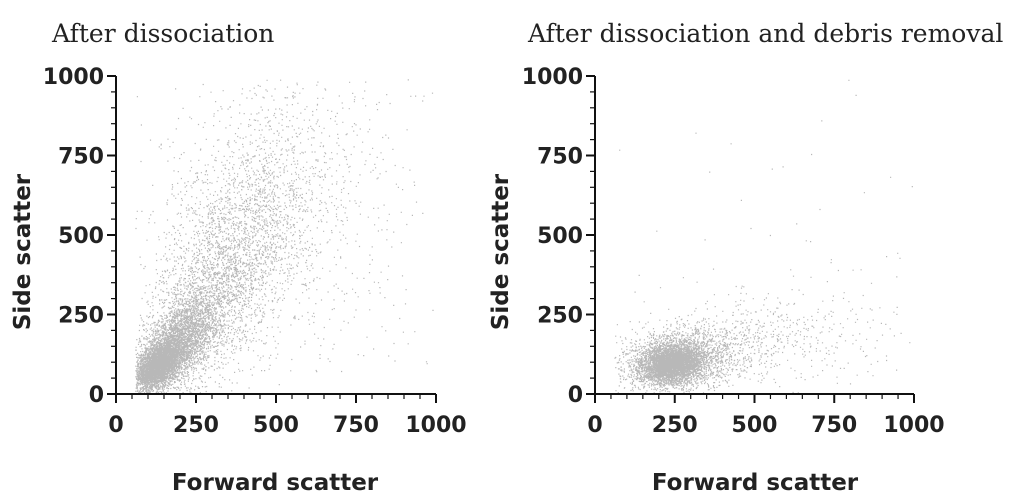 This screenshot has width=1024, height=503. Describe the element at coordinates (23, 251) in the screenshot. I see `y-axis-label-left: Side scatter` at that location.